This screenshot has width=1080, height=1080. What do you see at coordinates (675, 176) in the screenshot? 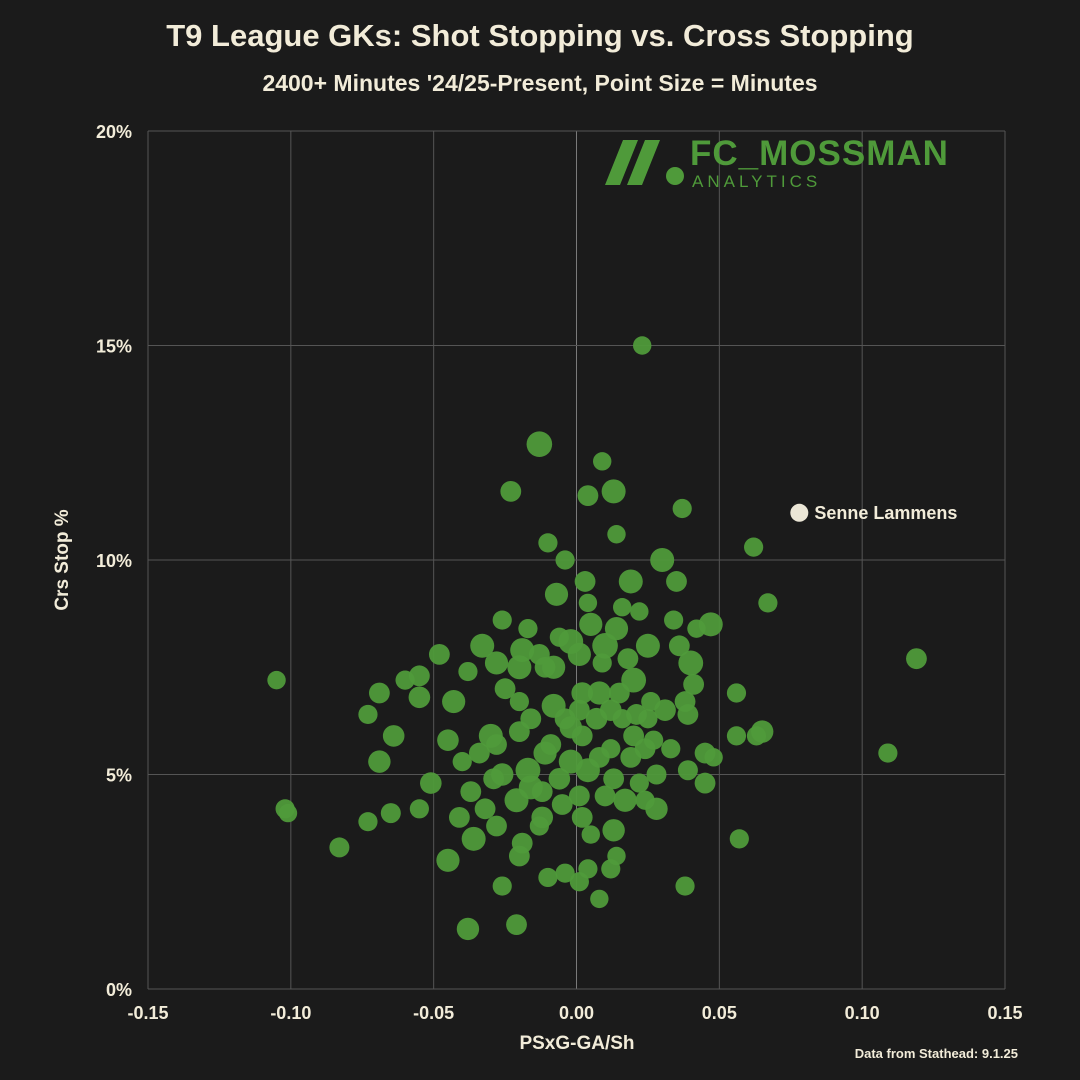
I see `logo-dot` at bounding box center [675, 176].